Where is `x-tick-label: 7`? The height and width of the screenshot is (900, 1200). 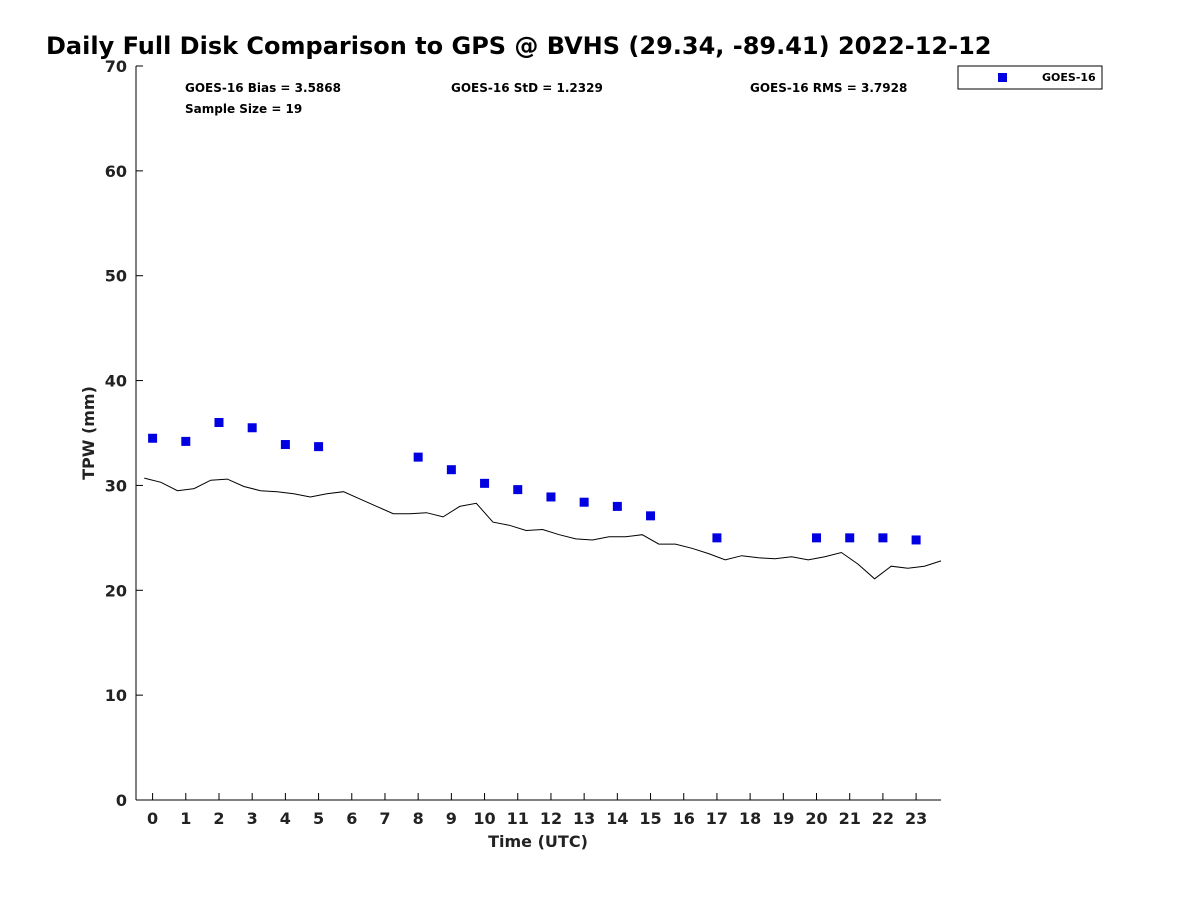 x-tick-label: 7 is located at coordinates (384, 818).